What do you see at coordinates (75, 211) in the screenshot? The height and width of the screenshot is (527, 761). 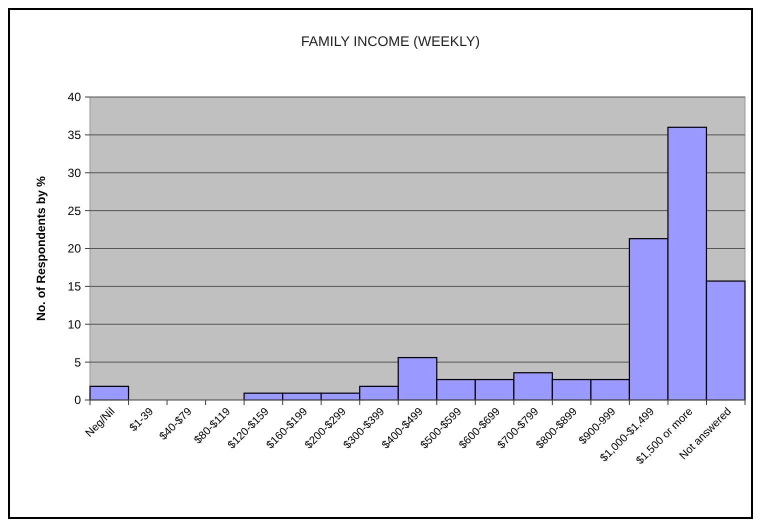 I see `y-tick-label: 25` at bounding box center [75, 211].